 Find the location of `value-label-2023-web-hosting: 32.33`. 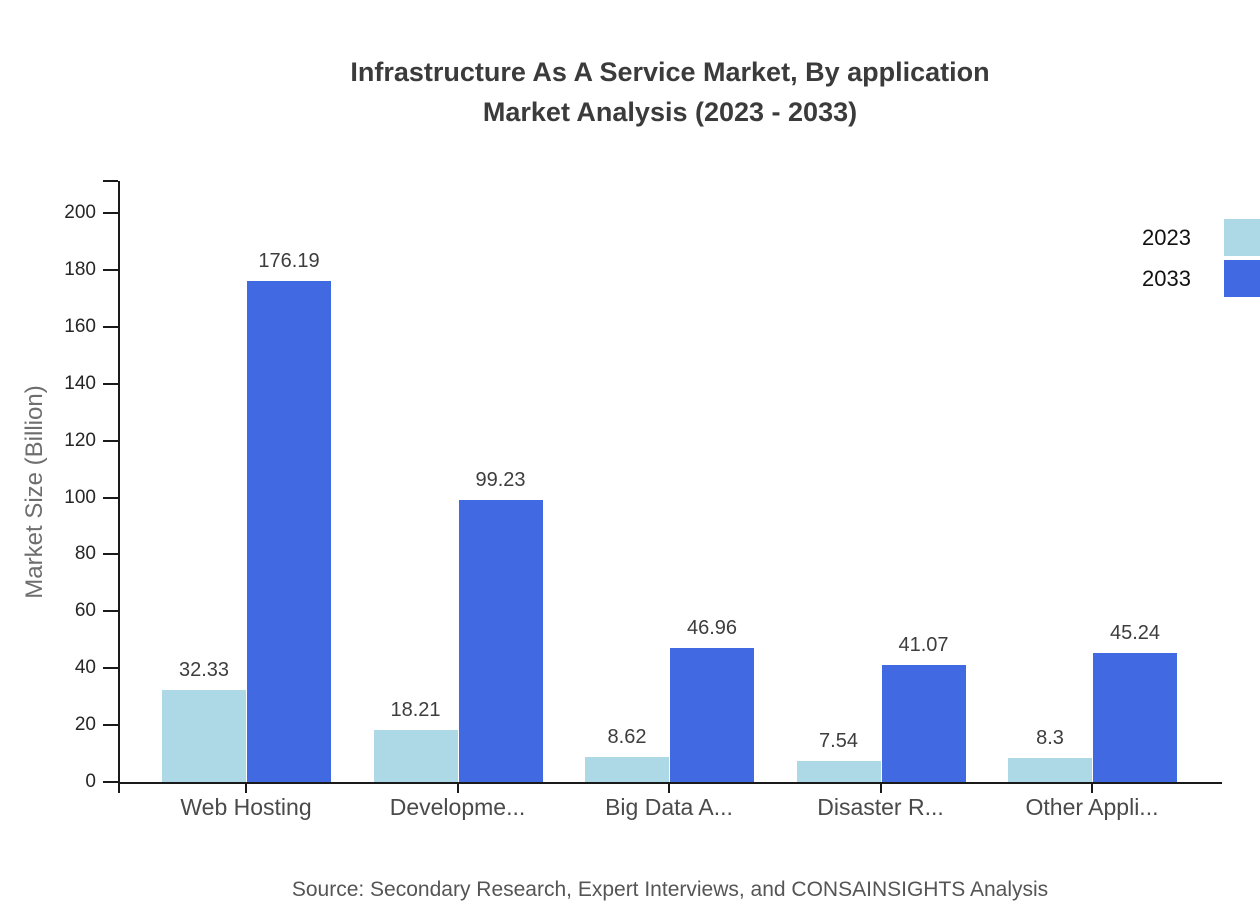

value-label-2023-web-hosting: 32.33 is located at coordinates (204, 670).